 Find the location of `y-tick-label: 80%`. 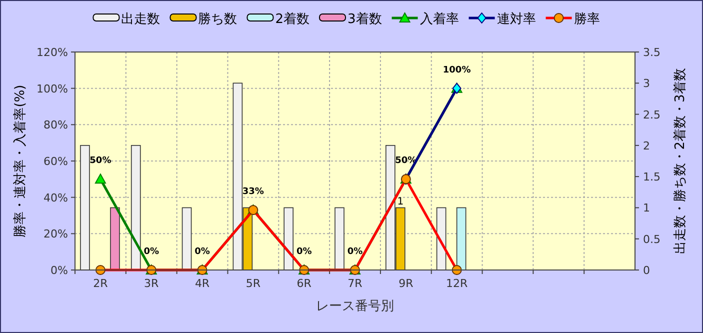

y-tick-label: 80% is located at coordinates (56, 125).